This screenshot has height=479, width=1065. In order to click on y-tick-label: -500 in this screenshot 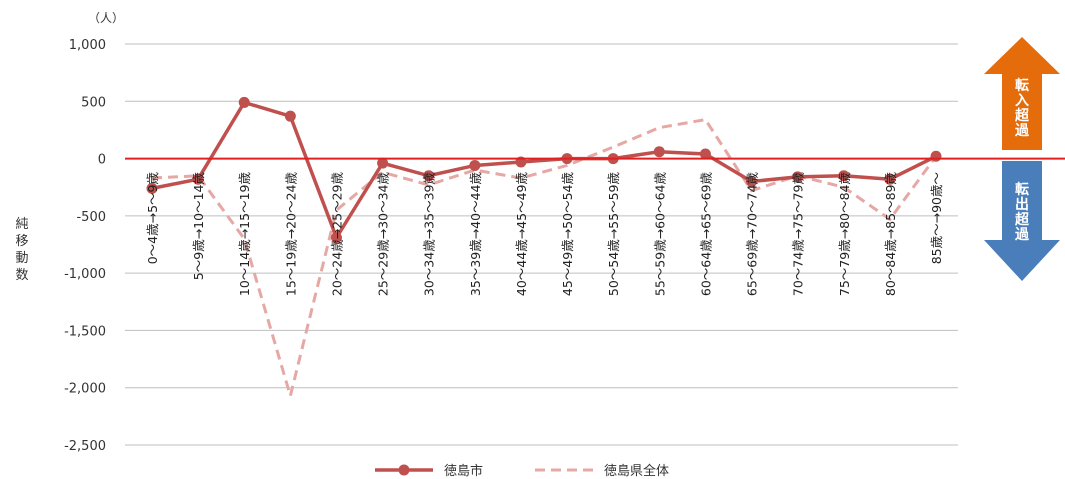, I will do `click(91, 217)`.